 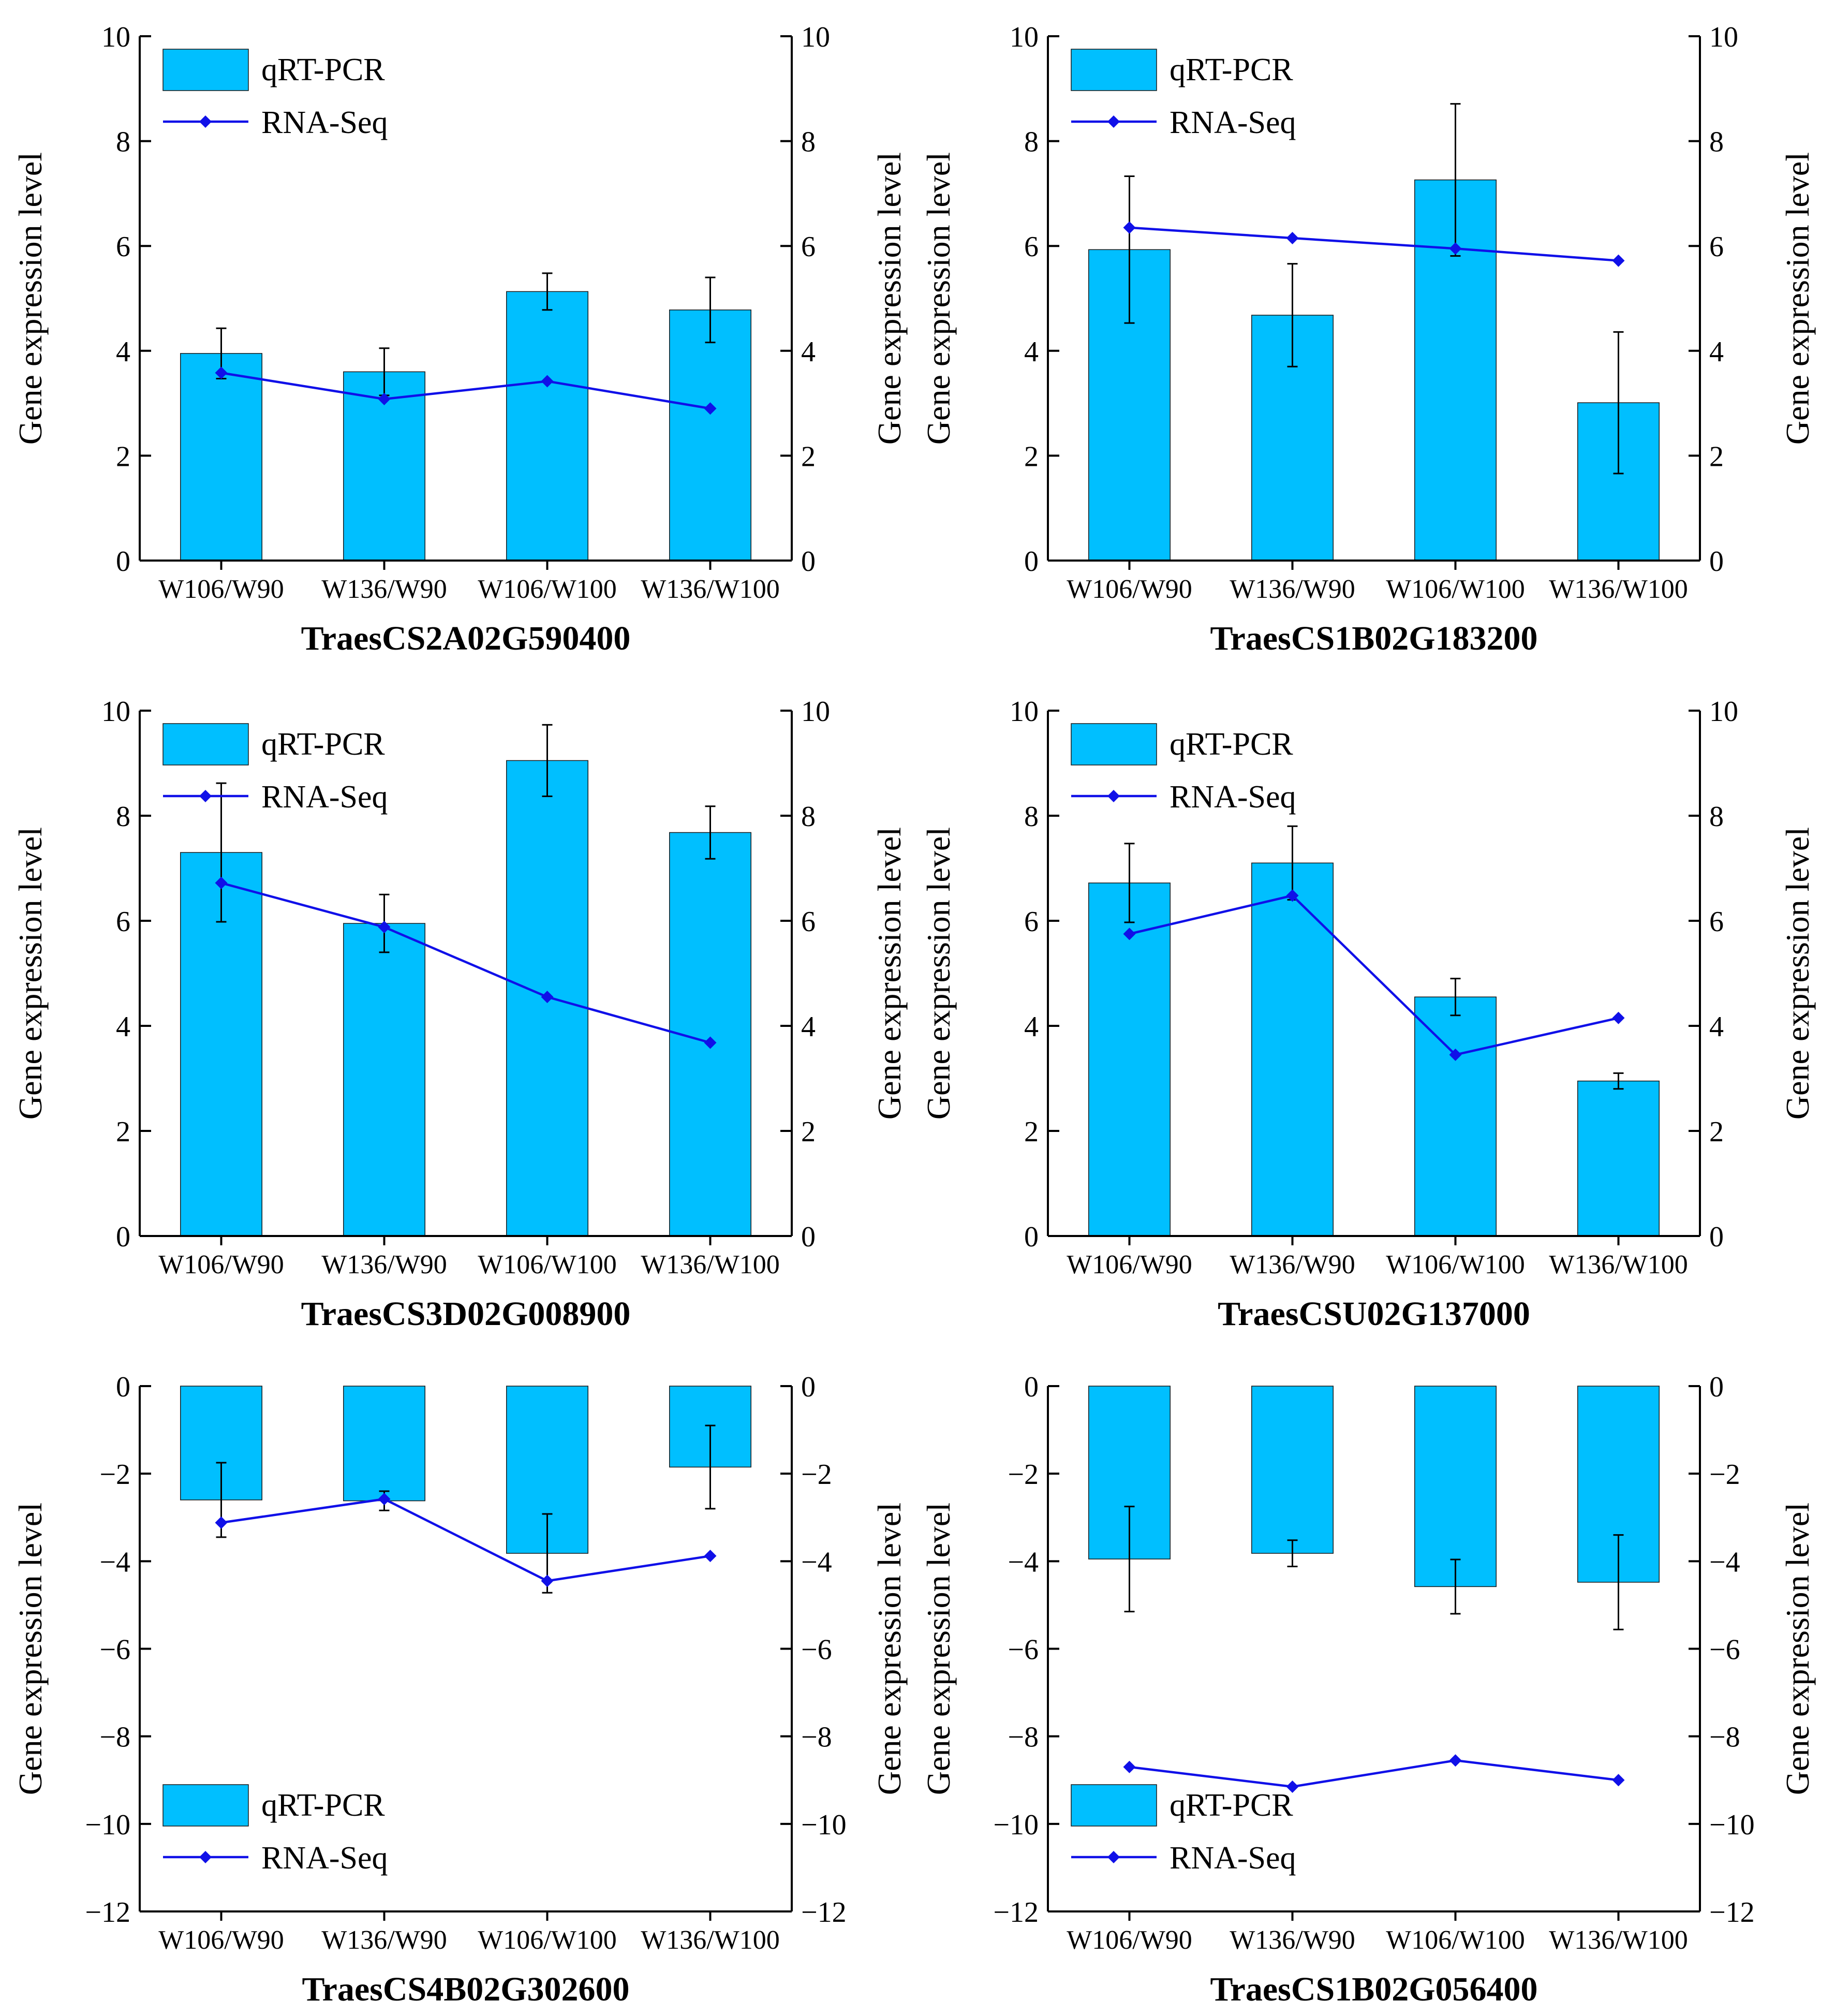 What do you see at coordinates (1024, 712) in the screenshot?
I see `chart-4-ytick-label-left: 10` at bounding box center [1024, 712].